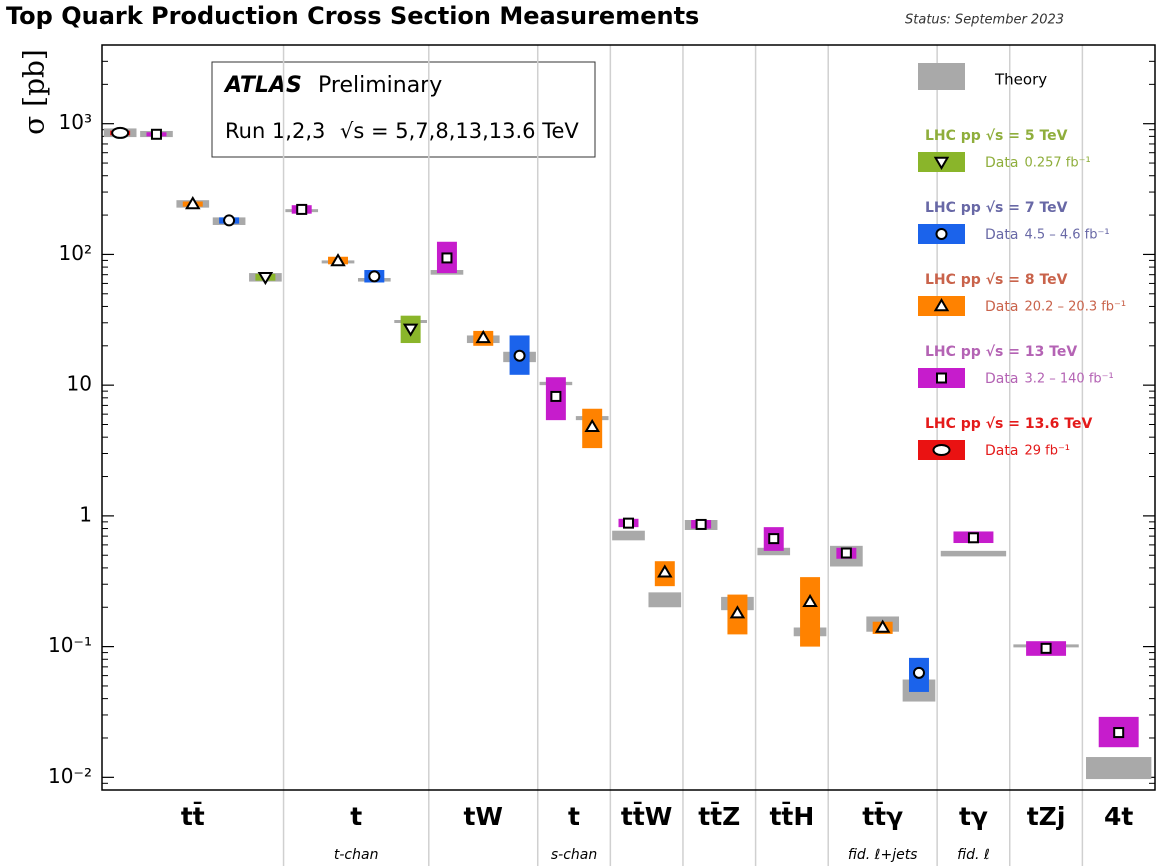 Image resolution: width=1157 pixels, height=866 pixels. I want to click on legend-title: LHC pp √s = 7 TeV, so click(996, 208).